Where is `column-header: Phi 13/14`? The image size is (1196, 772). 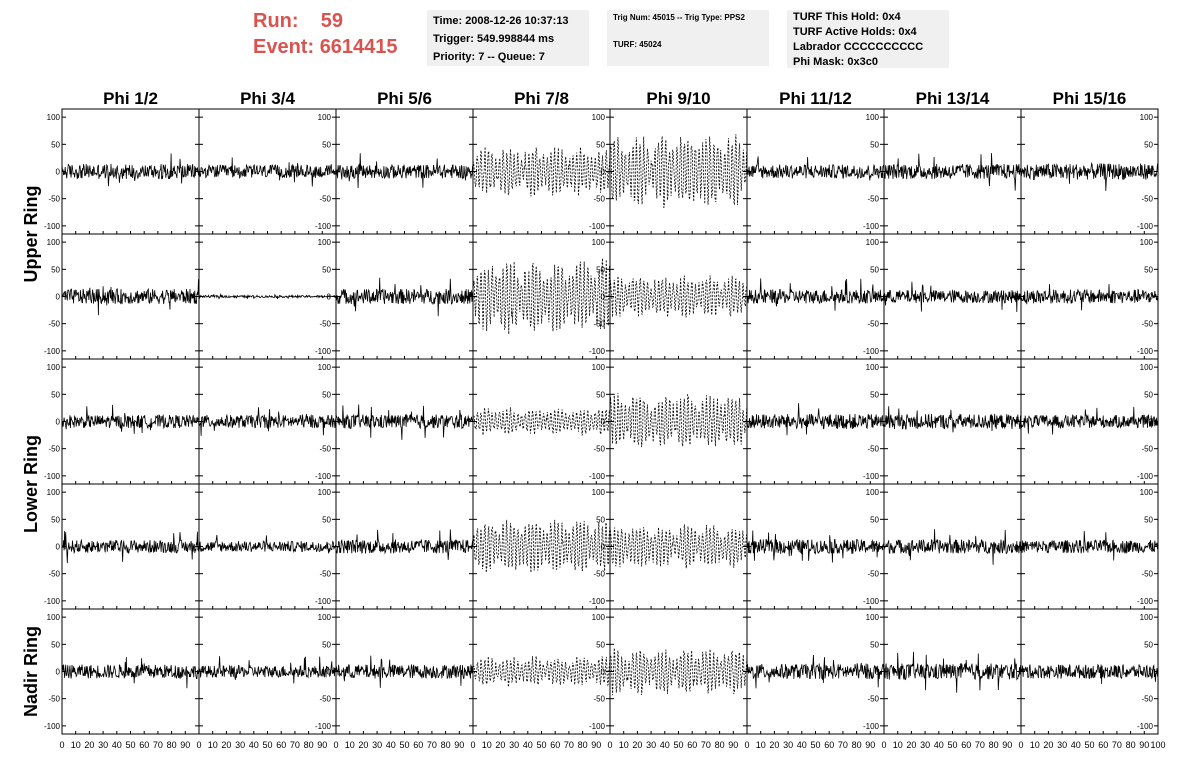
column-header: Phi 13/14 is located at coordinates (953, 98).